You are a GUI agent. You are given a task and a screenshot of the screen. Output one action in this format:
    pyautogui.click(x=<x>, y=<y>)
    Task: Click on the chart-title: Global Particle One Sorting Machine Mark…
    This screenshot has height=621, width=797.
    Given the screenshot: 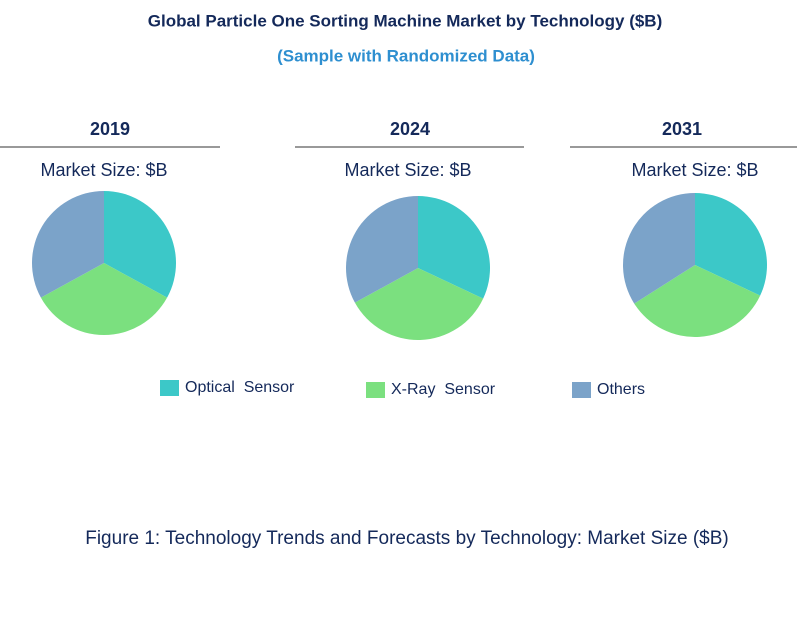 What is the action you would take?
    pyautogui.click(x=405, y=20)
    